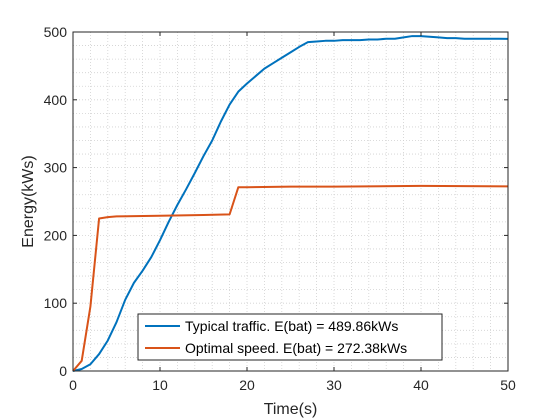 The image size is (560, 420). What do you see at coordinates (160, 385) in the screenshot?
I see `x-tick-label: 10` at bounding box center [160, 385].